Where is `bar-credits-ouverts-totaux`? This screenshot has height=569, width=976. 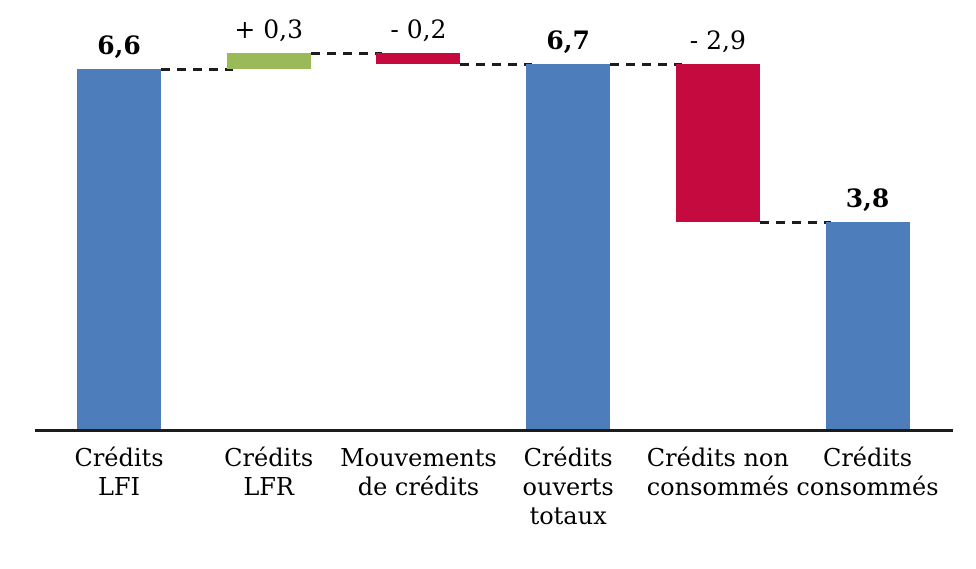 bar-credits-ouverts-totaux is located at coordinates (568, 246).